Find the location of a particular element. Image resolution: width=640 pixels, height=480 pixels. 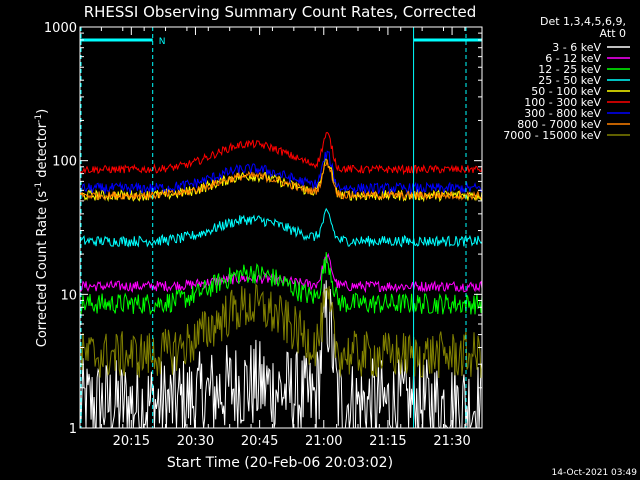

y-tick-label-2: 100 is located at coordinates (64, 162).